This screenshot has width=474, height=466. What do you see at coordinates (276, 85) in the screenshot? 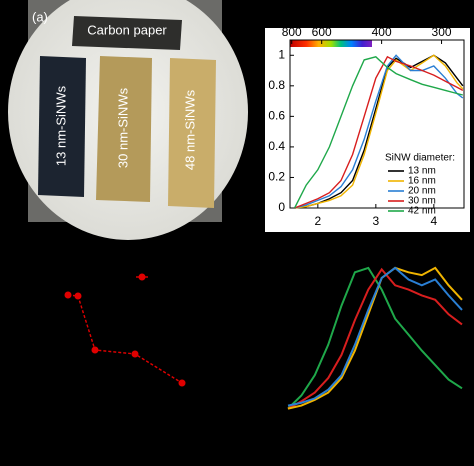
I see `y-tick-label: 0.8` at bounding box center [276, 85].